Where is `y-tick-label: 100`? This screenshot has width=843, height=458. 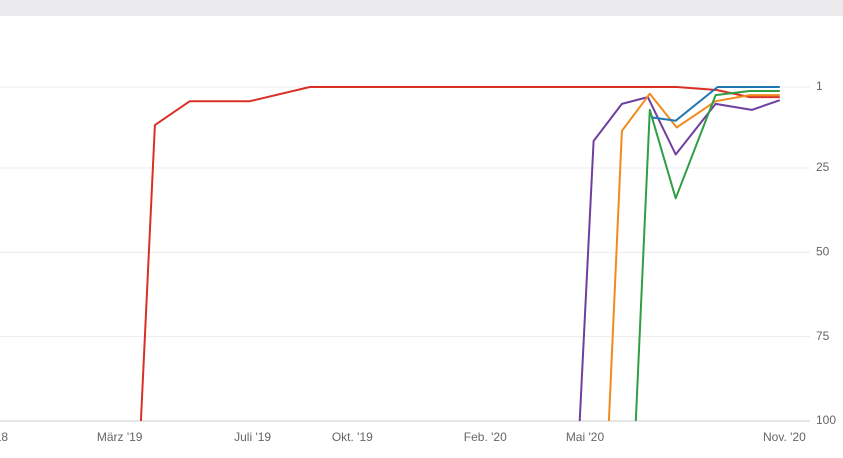 y-tick-label: 100 is located at coordinates (826, 420).